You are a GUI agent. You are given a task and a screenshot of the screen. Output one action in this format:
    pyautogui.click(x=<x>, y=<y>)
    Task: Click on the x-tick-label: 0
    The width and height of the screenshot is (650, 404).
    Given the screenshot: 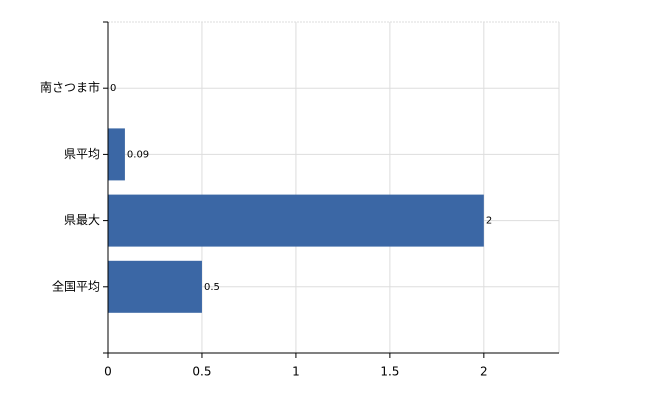 What is the action you would take?
    pyautogui.click(x=108, y=372)
    